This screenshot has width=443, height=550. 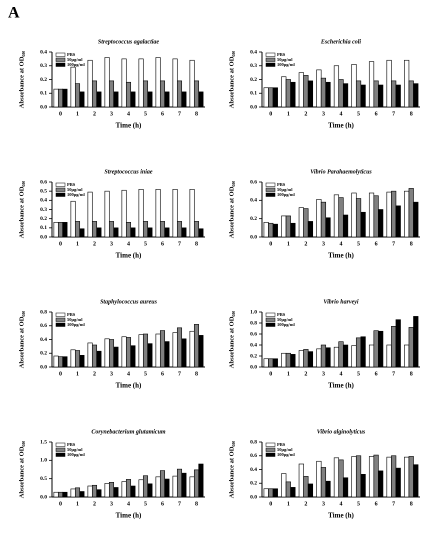 I want to click on x-tick-label: 4, so click(x=341, y=374).